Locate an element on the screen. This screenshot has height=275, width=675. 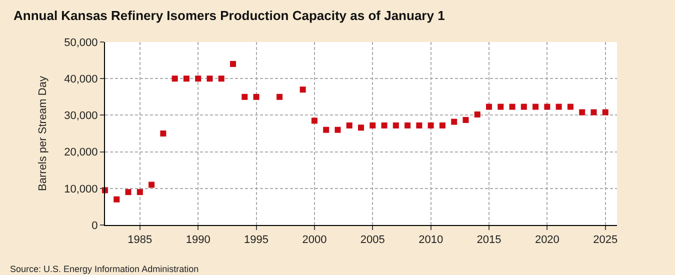
x-tick-label: 1990 is located at coordinates (198, 240).